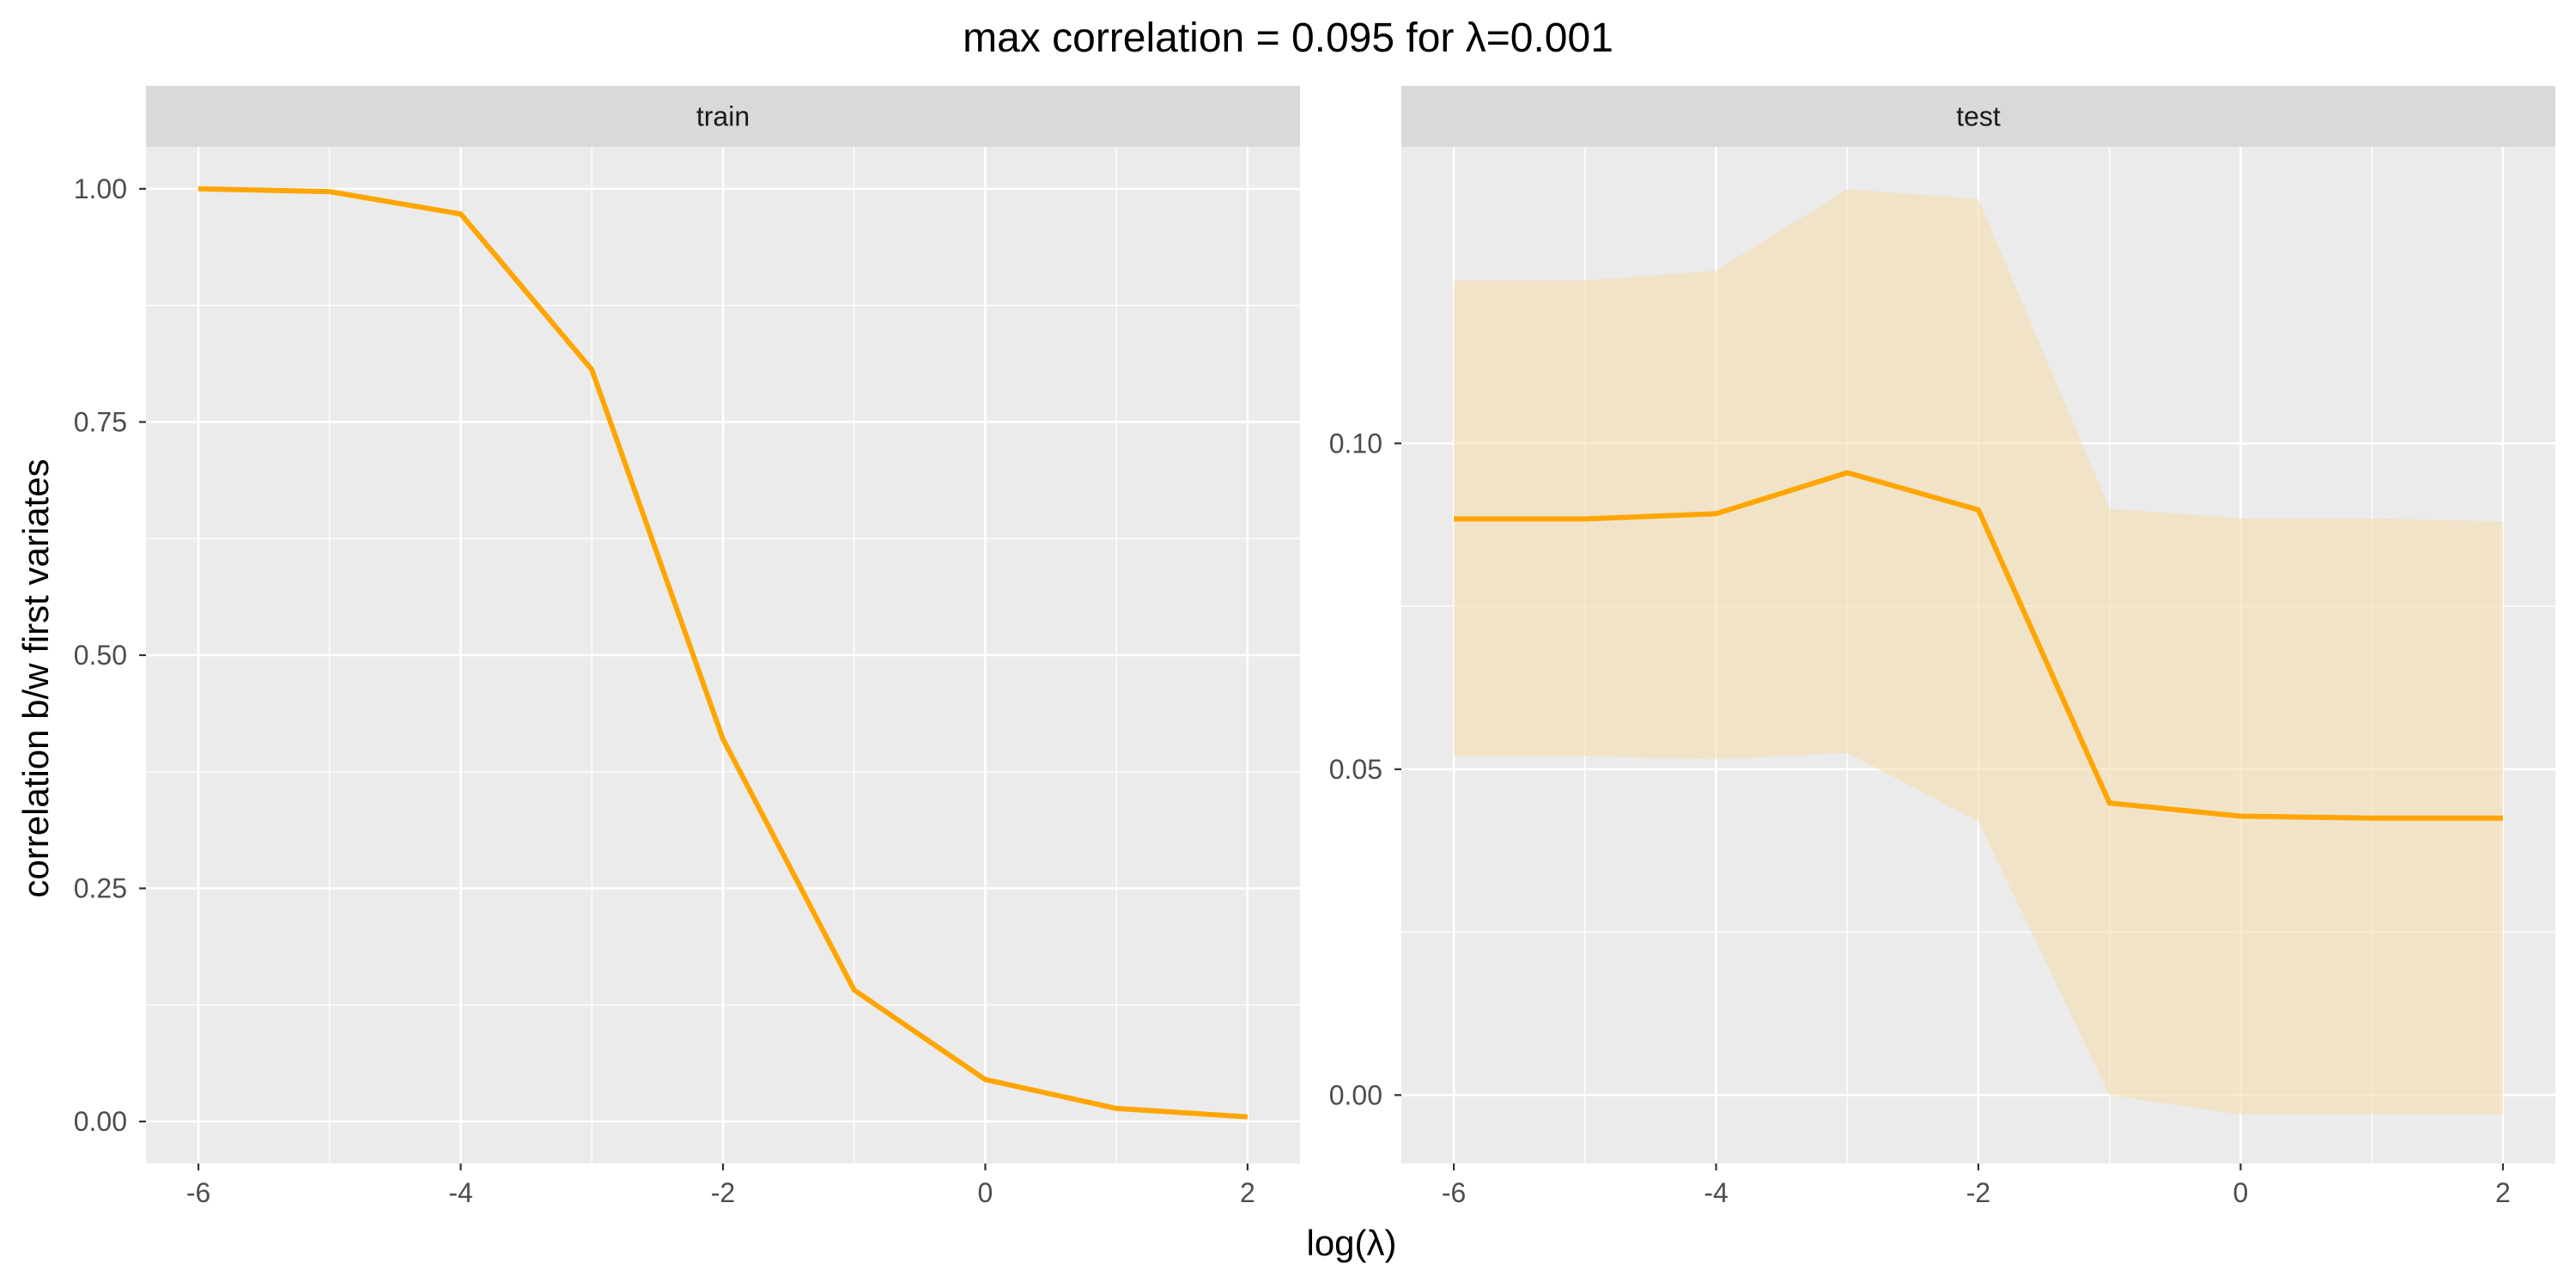 The image size is (2576, 1288). What do you see at coordinates (1978, 645) in the screenshot?
I see `series-line-test` at bounding box center [1978, 645].